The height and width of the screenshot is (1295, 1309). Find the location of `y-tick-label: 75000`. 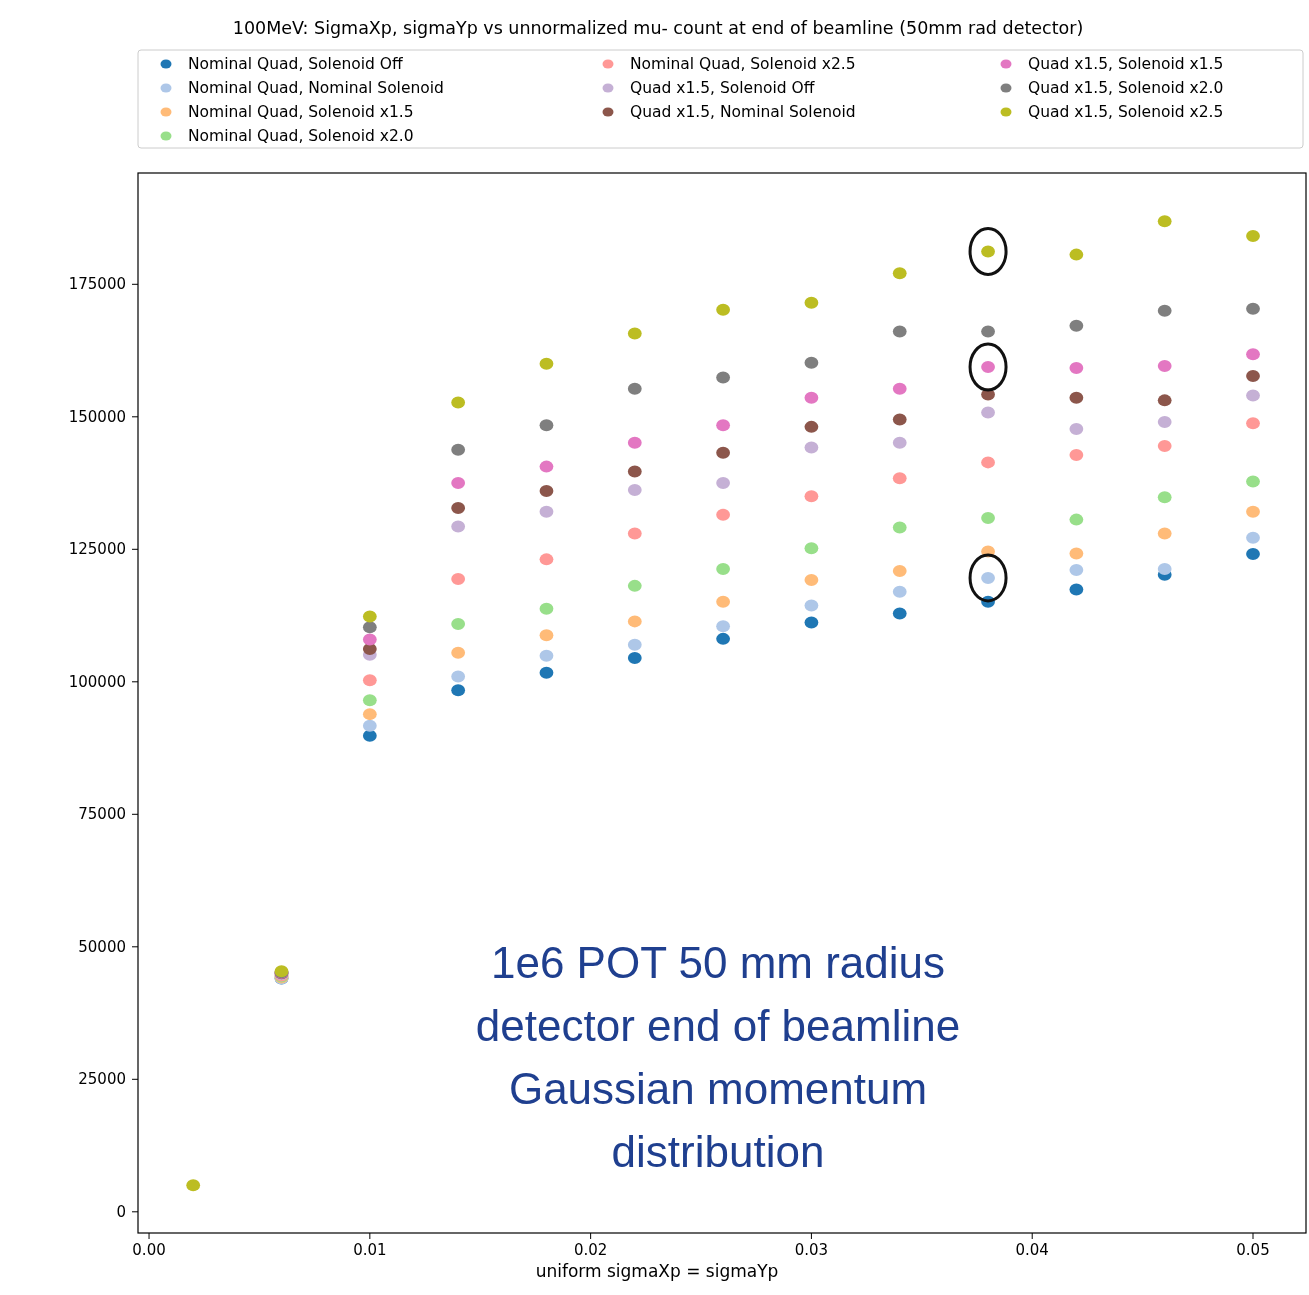

y-tick-label: 75000 is located at coordinates (102, 814).